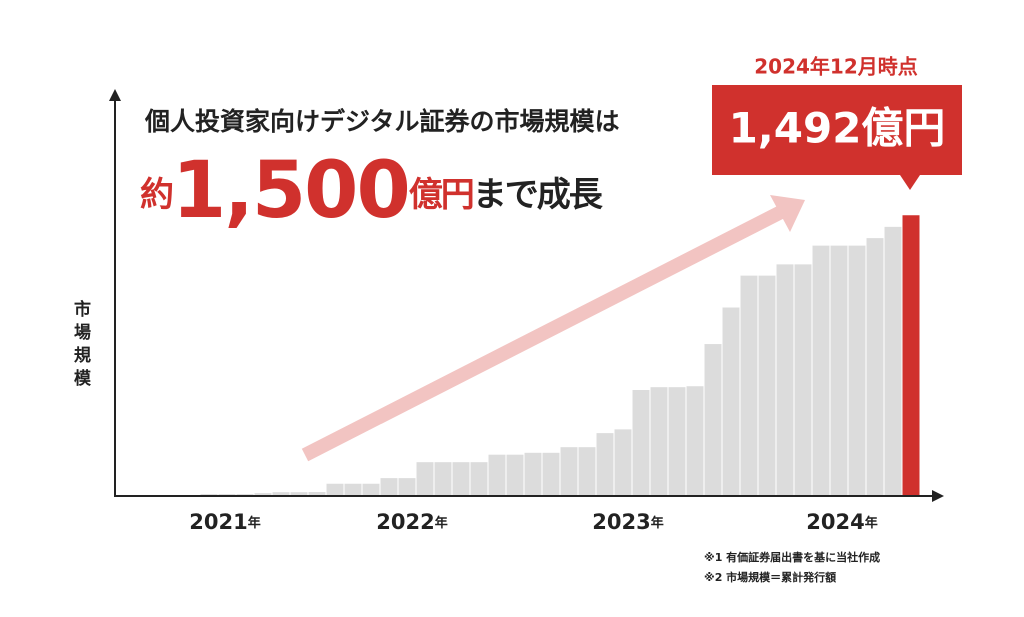 This screenshot has height=617, width=1024. What do you see at coordinates (382, 121) in the screenshot?
I see `chart-title: 個人投資家向けデジタル証券の市場規模は` at bounding box center [382, 121].